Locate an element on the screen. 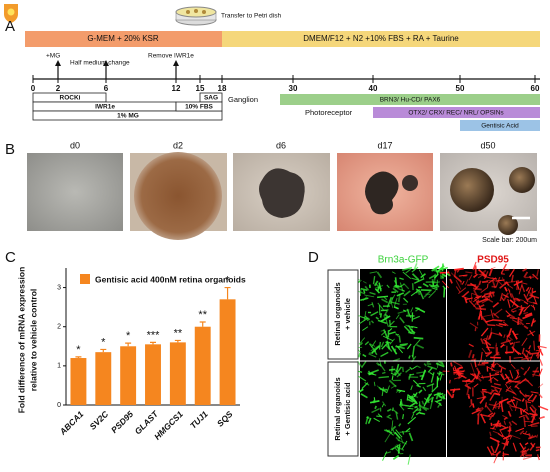 This screenshot has width=550, height=472. transfer-label: Transfer to Petri dish is located at coordinates (251, 16).